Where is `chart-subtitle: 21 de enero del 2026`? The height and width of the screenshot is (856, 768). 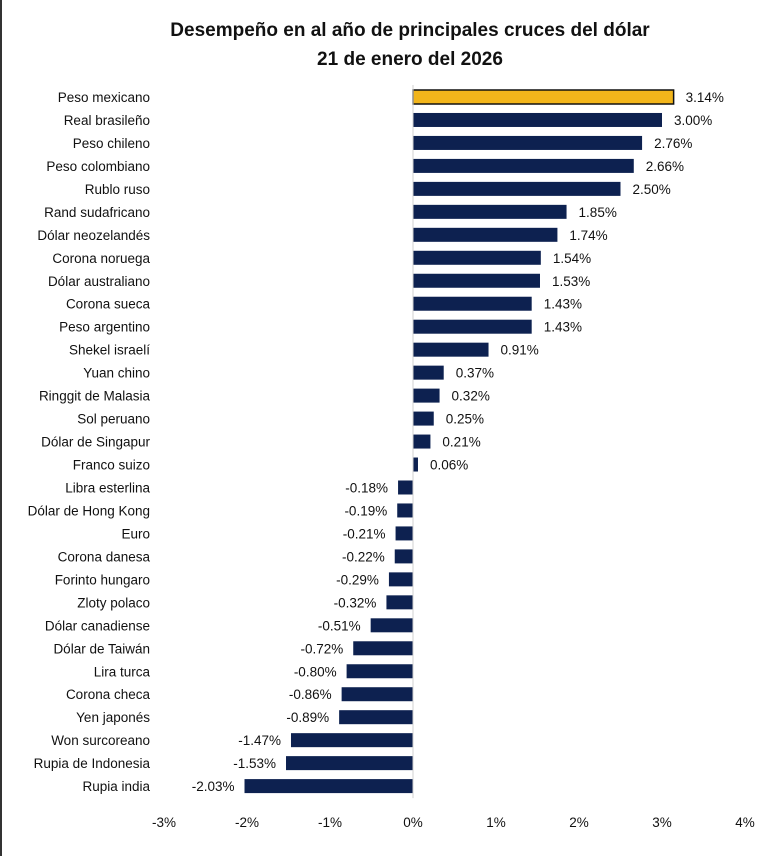 chart-subtitle: 21 de enero del 2026 is located at coordinates (410, 59).